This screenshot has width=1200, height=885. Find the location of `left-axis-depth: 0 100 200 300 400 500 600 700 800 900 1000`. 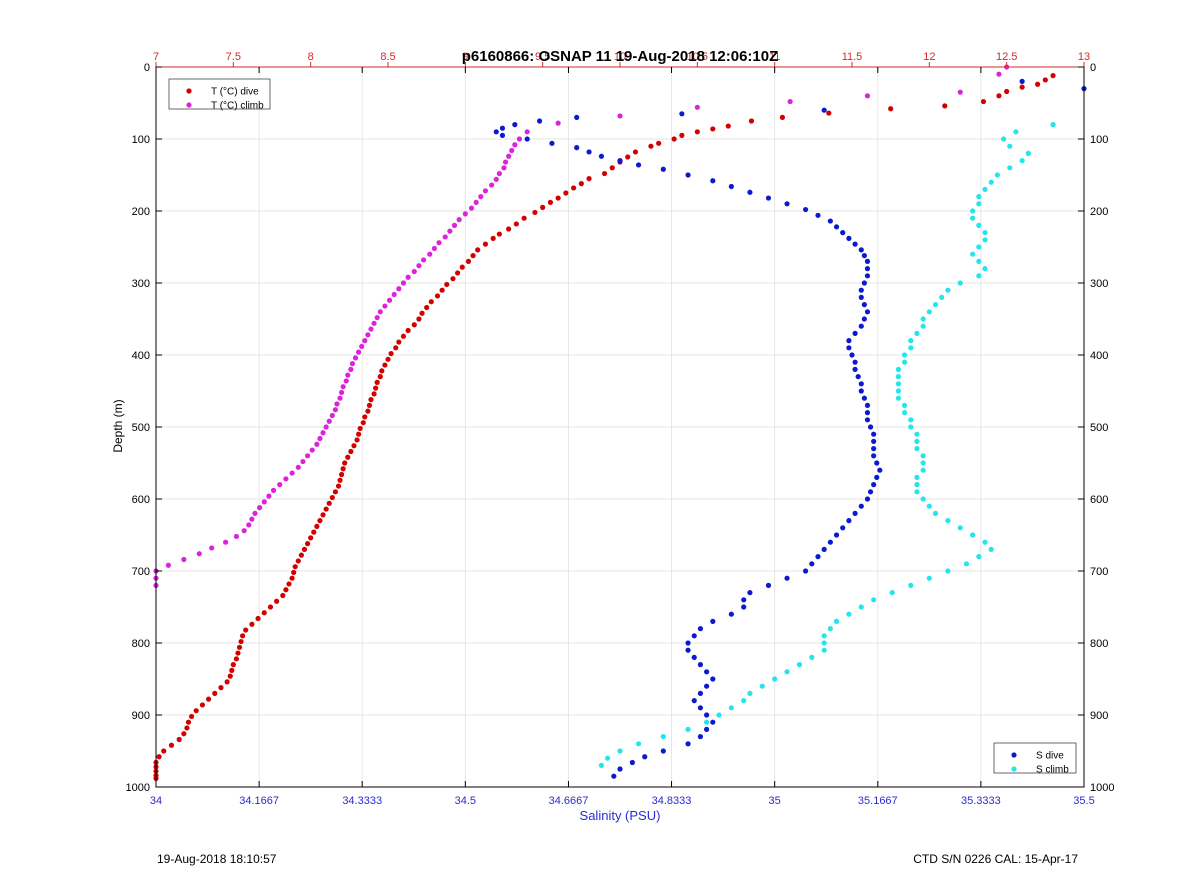

left-axis-depth: 0 100 200 300 400 500 600 700 800 900 1000 is located at coordinates (144, 428).